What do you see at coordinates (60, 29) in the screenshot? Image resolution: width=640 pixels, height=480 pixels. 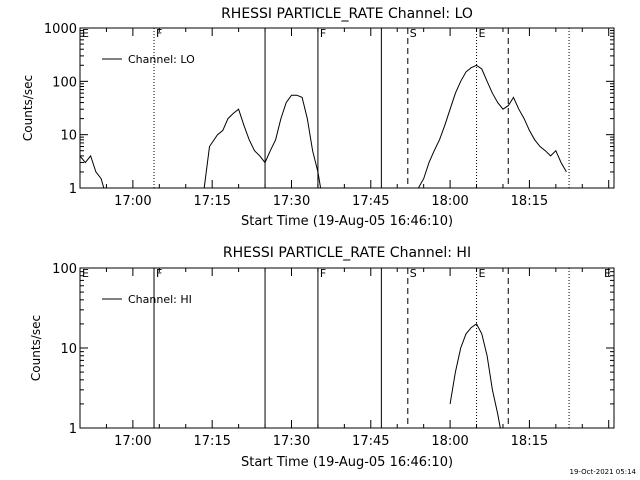 I see `y-tick-label: 1000` at bounding box center [60, 29].